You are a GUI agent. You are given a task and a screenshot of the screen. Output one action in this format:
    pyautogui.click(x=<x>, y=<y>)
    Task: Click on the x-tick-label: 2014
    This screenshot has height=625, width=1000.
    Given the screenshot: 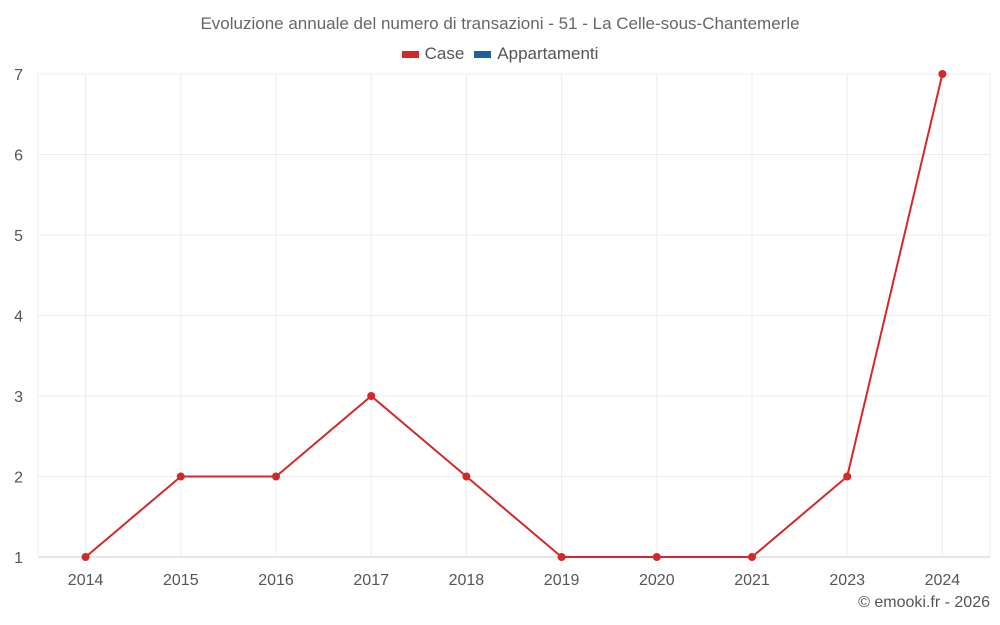 What is the action you would take?
    pyautogui.click(x=86, y=580)
    